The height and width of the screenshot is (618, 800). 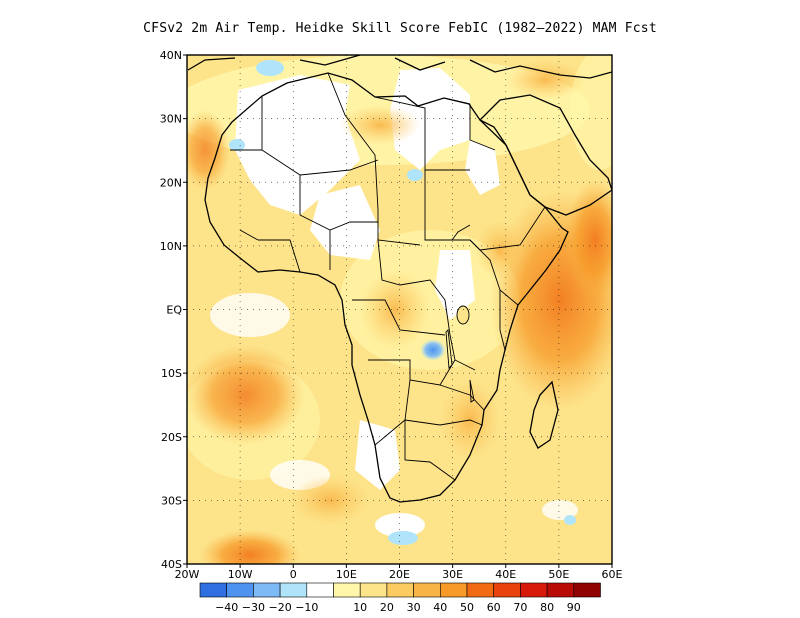 I want to click on x-tick-label: 10E, so click(x=346, y=574).